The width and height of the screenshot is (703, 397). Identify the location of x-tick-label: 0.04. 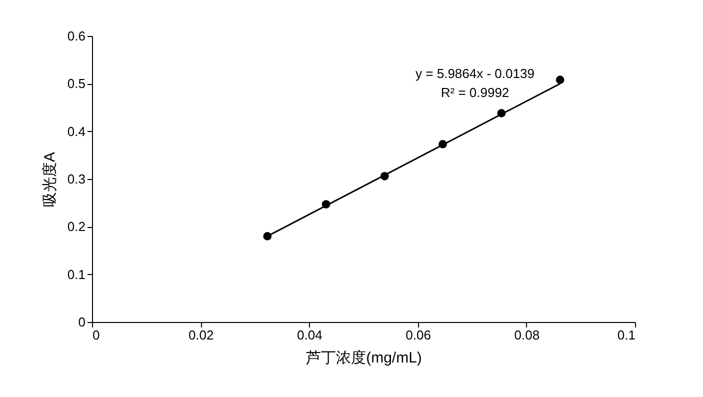
(309, 335).